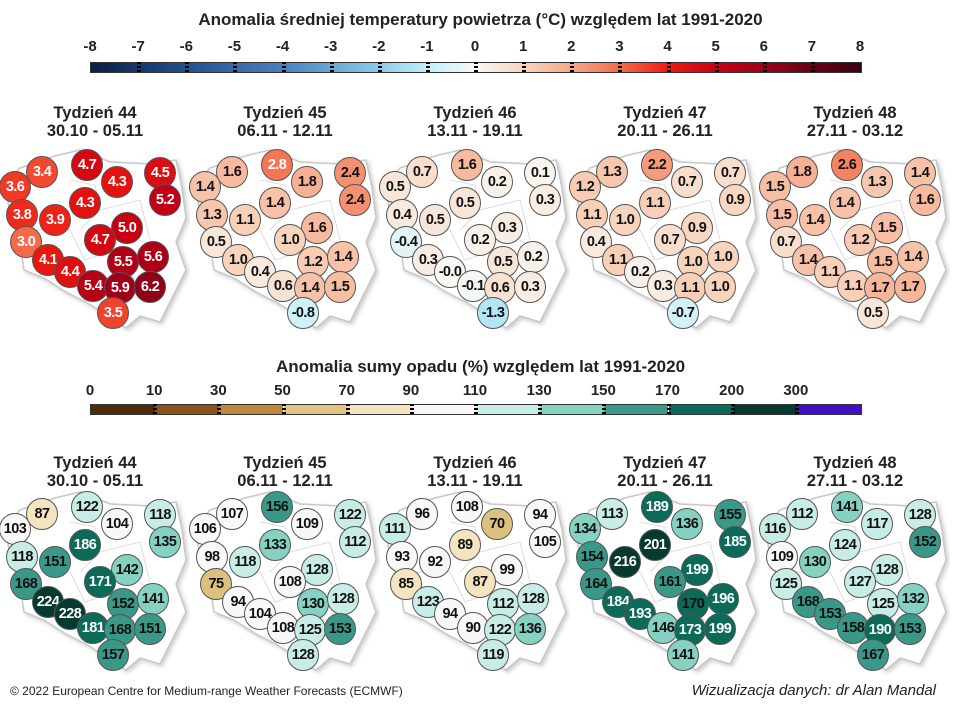 The width and height of the screenshot is (961, 708). Describe the element at coordinates (93, 286) in the screenshot. I see `station-value: 5.4` at that location.